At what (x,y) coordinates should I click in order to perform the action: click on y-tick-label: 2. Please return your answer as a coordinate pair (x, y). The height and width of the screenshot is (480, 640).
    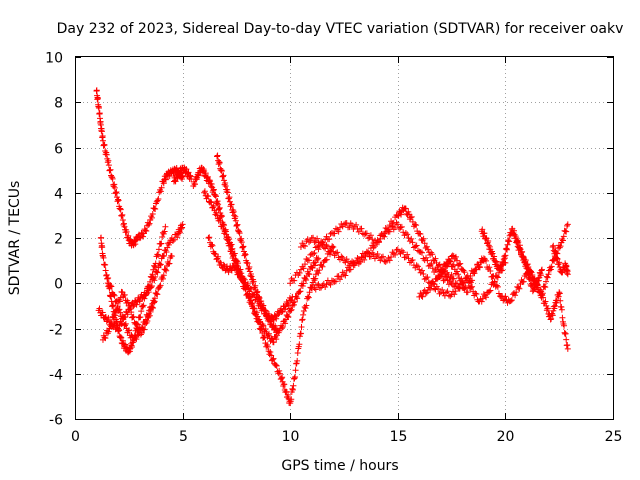
    Looking at the image, I should click on (58, 240).